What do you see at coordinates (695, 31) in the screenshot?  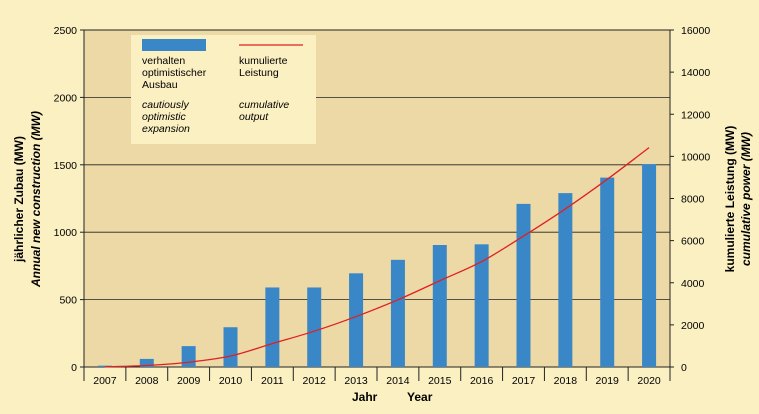 I see `y-right-tick-label: 16000` at bounding box center [695, 31].